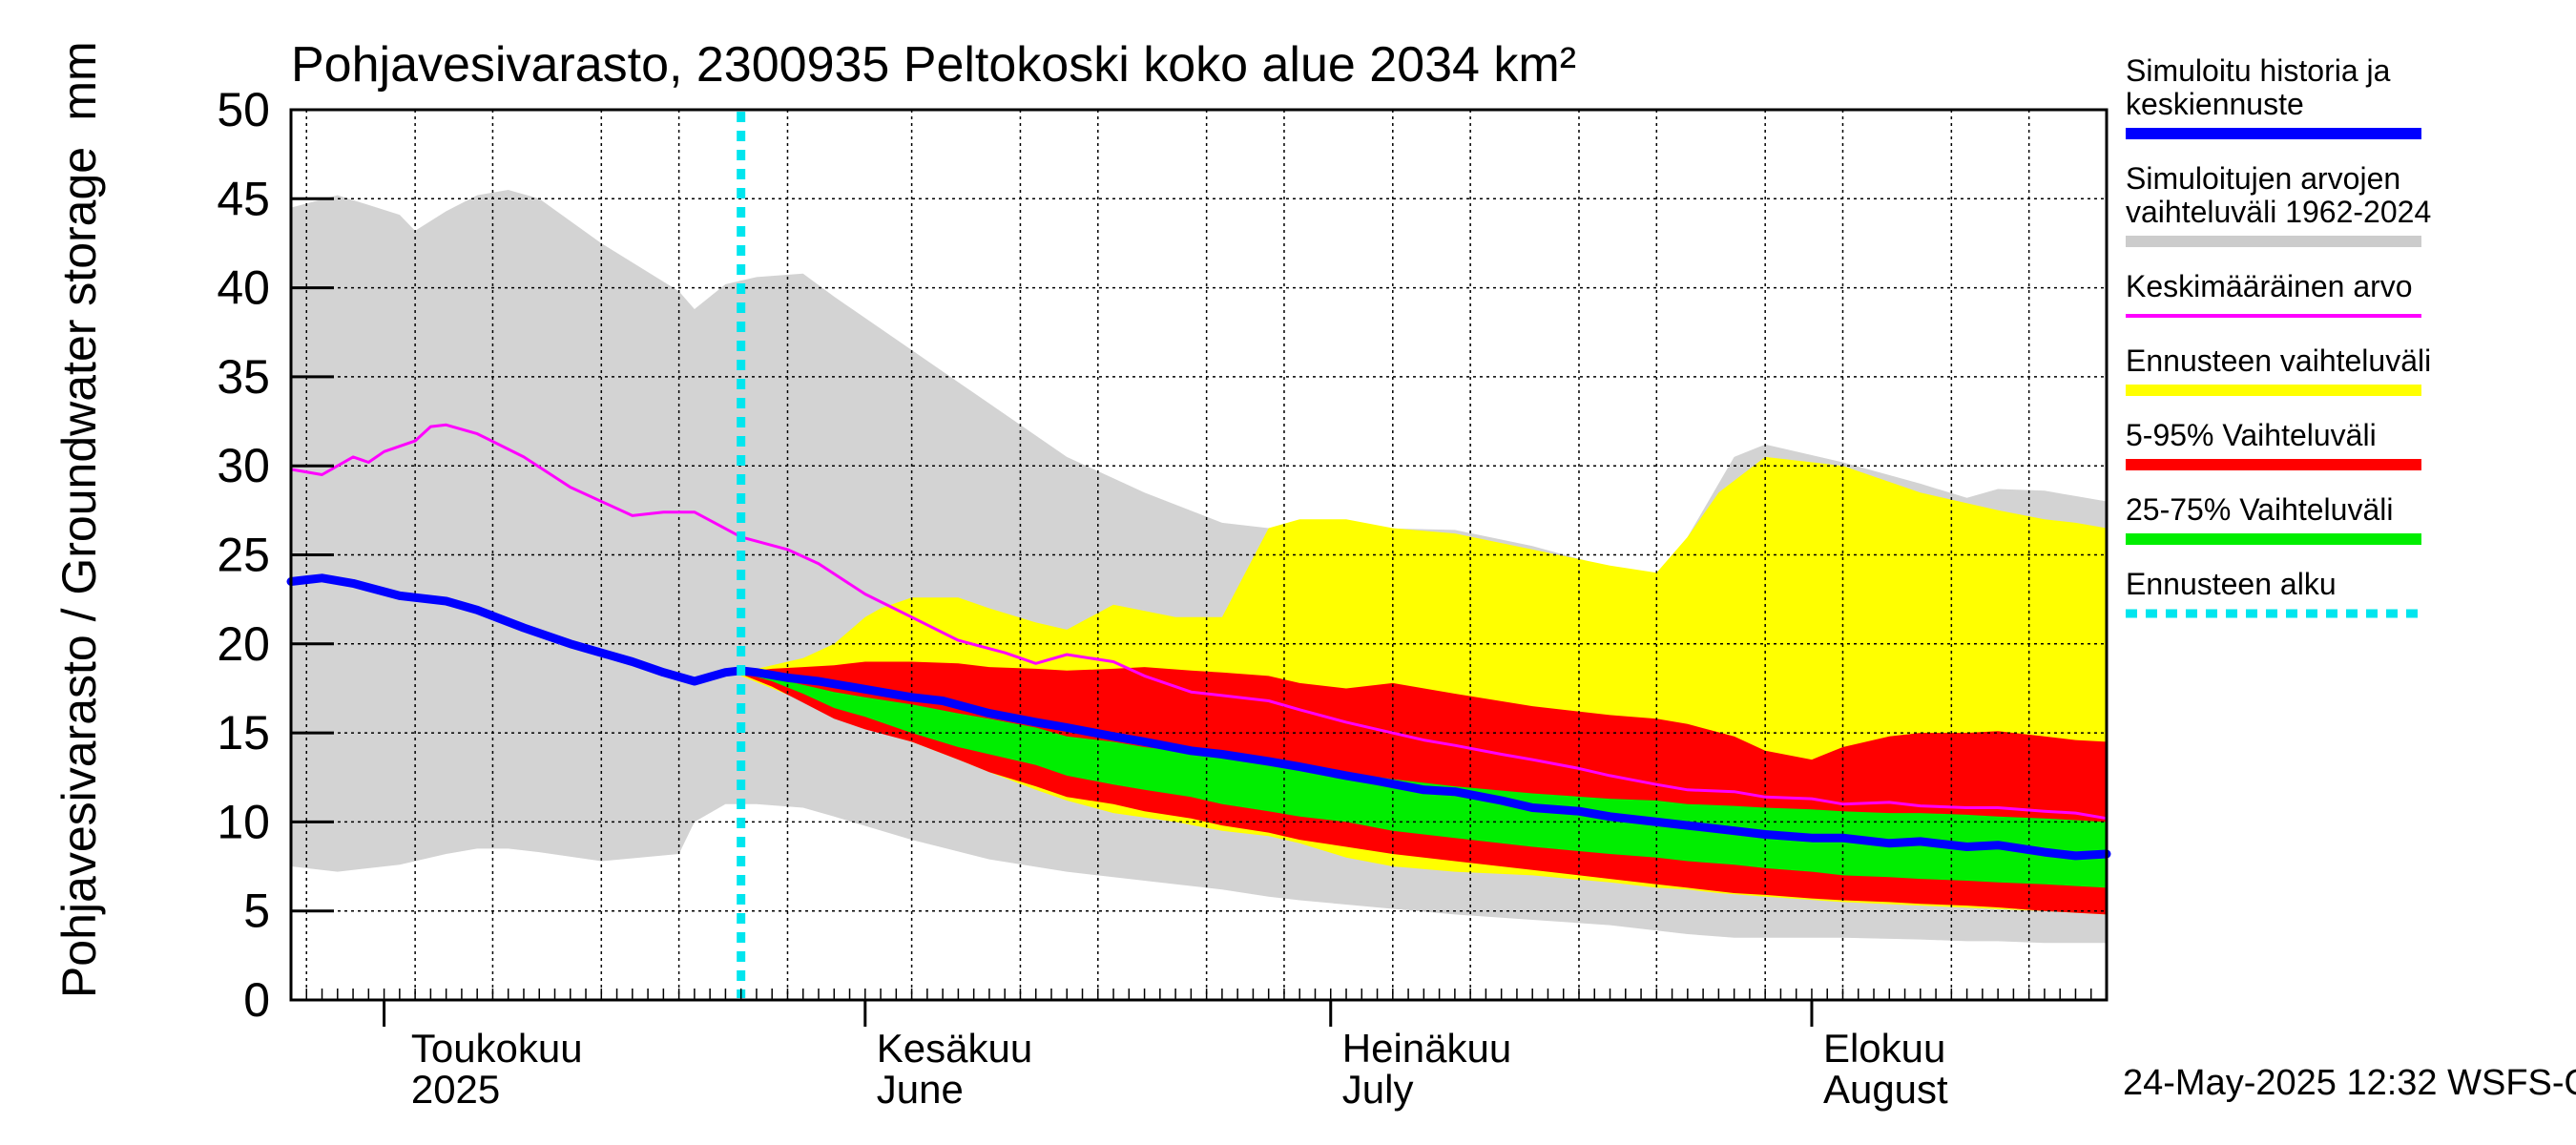 This screenshot has height=1145, width=2576. I want to click on y-tick-label: 40, so click(243, 288).